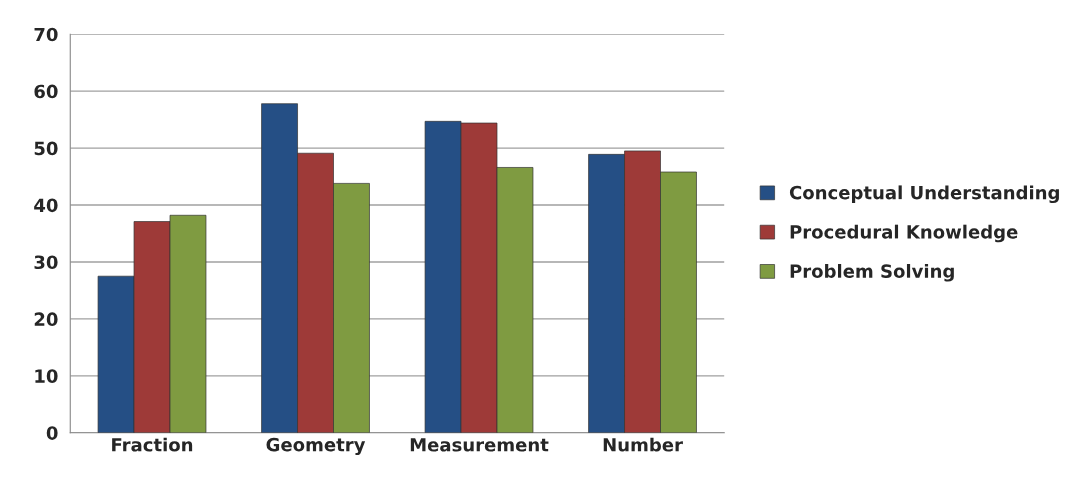 The image size is (1081, 489). What do you see at coordinates (46, 91) in the screenshot?
I see `y-tick-label: 60` at bounding box center [46, 91].